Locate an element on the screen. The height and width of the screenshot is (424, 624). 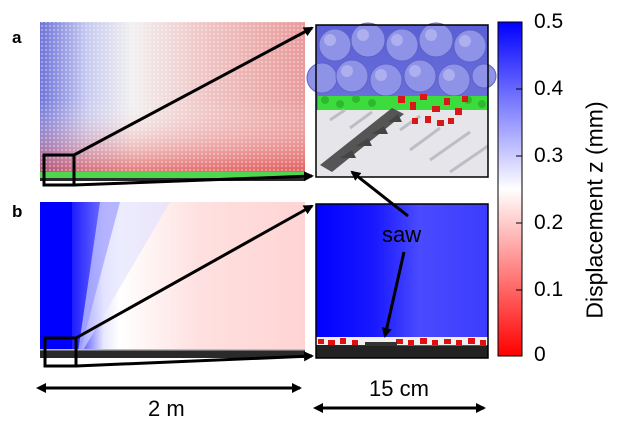
colorbar-tick-label: 0.1 is located at coordinates (549, 289).